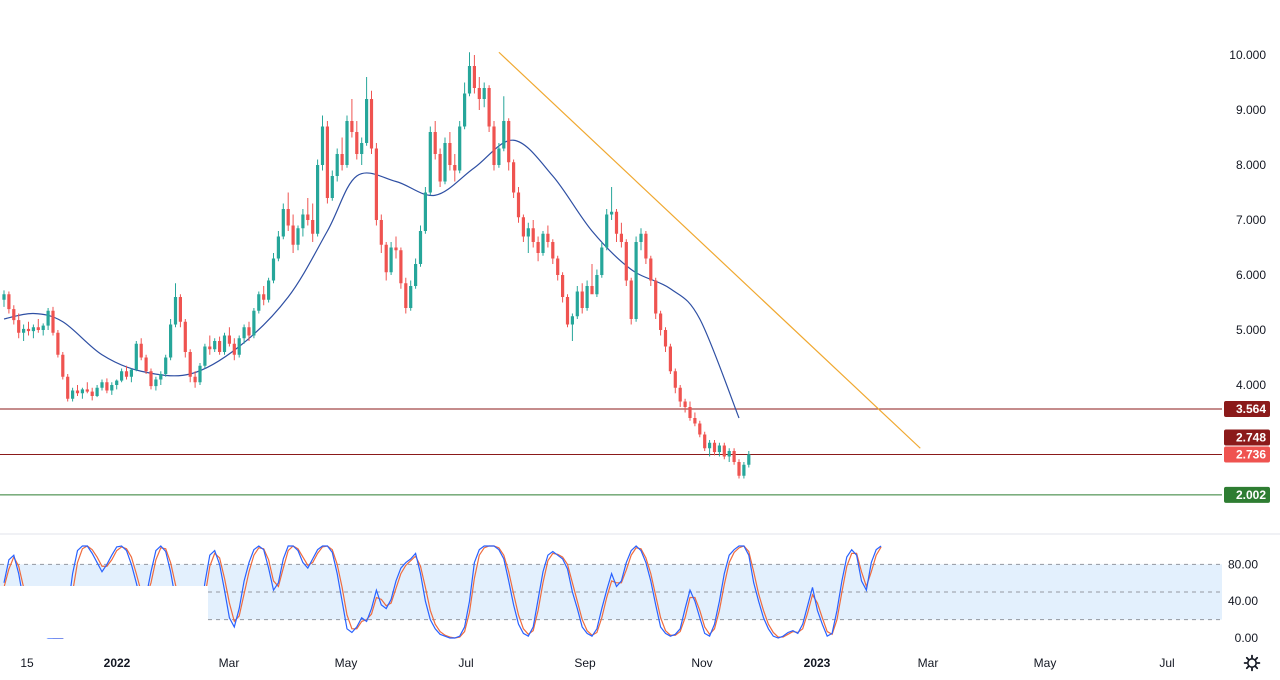 This screenshot has height=680, width=1280. What do you see at coordinates (1247, 55) in the screenshot?
I see `price-tick-label: 10.000` at bounding box center [1247, 55].